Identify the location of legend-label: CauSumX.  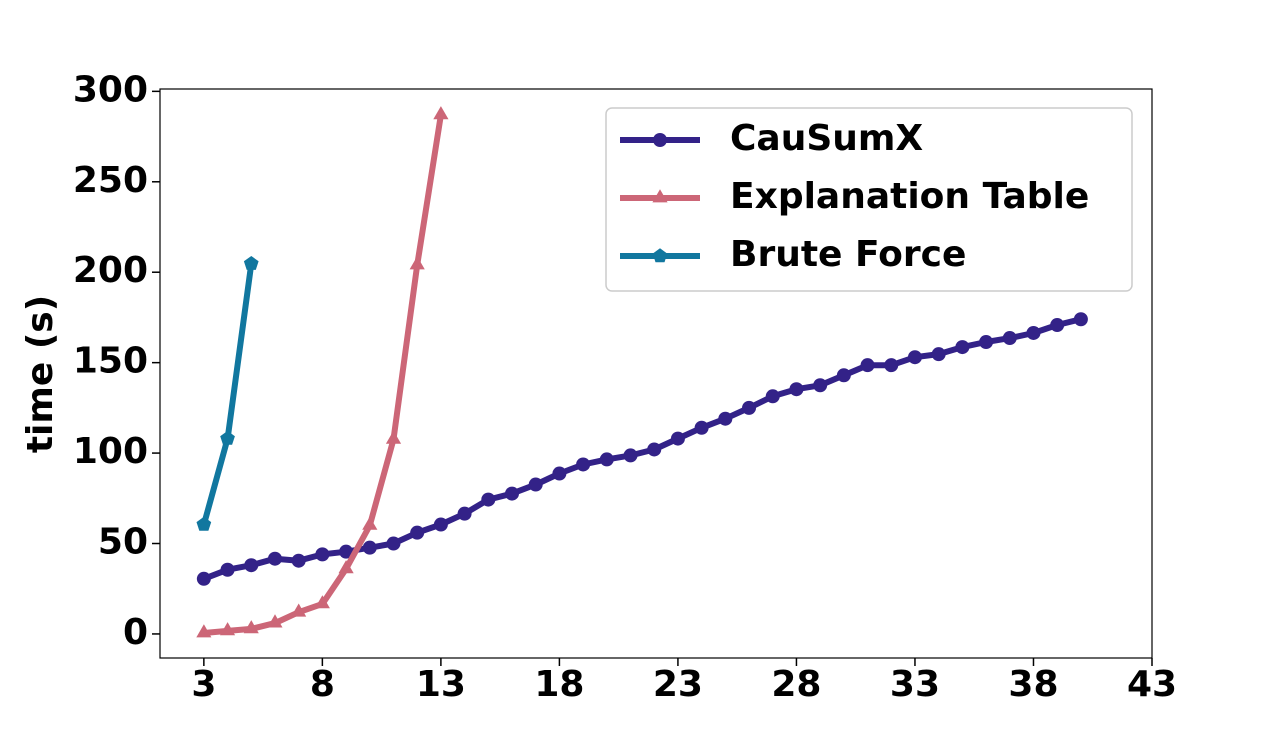
(826, 138).